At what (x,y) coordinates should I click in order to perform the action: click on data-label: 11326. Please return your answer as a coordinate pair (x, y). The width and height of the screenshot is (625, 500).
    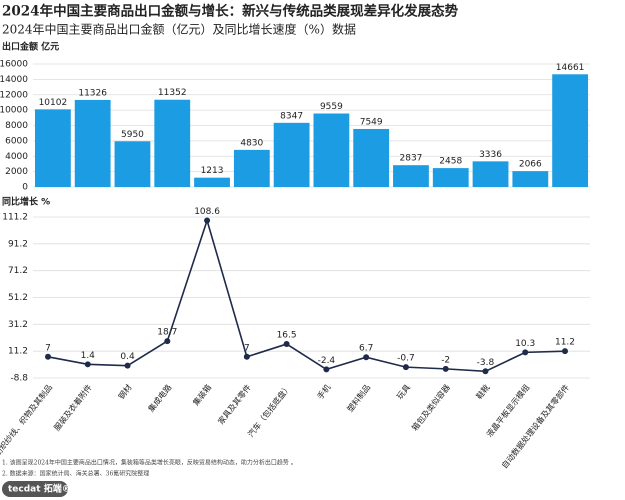
    Looking at the image, I should click on (92, 93).